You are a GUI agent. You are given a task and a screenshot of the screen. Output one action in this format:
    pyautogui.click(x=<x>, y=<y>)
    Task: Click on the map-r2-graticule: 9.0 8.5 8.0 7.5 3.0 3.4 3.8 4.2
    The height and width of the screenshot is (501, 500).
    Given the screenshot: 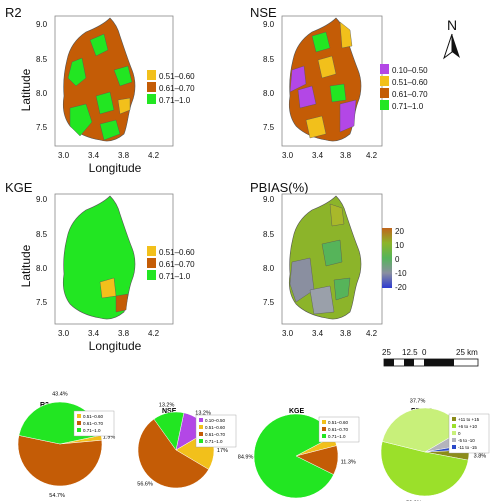 What is the action you would take?
    pyautogui.click(x=98, y=90)
    